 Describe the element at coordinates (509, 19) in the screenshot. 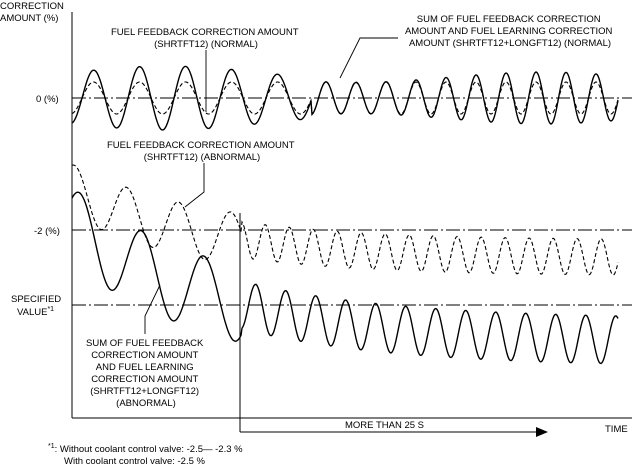

I see `label-sum-normal-line: SUM OF FUEL FEEDBACK CORRECTION` at that location.